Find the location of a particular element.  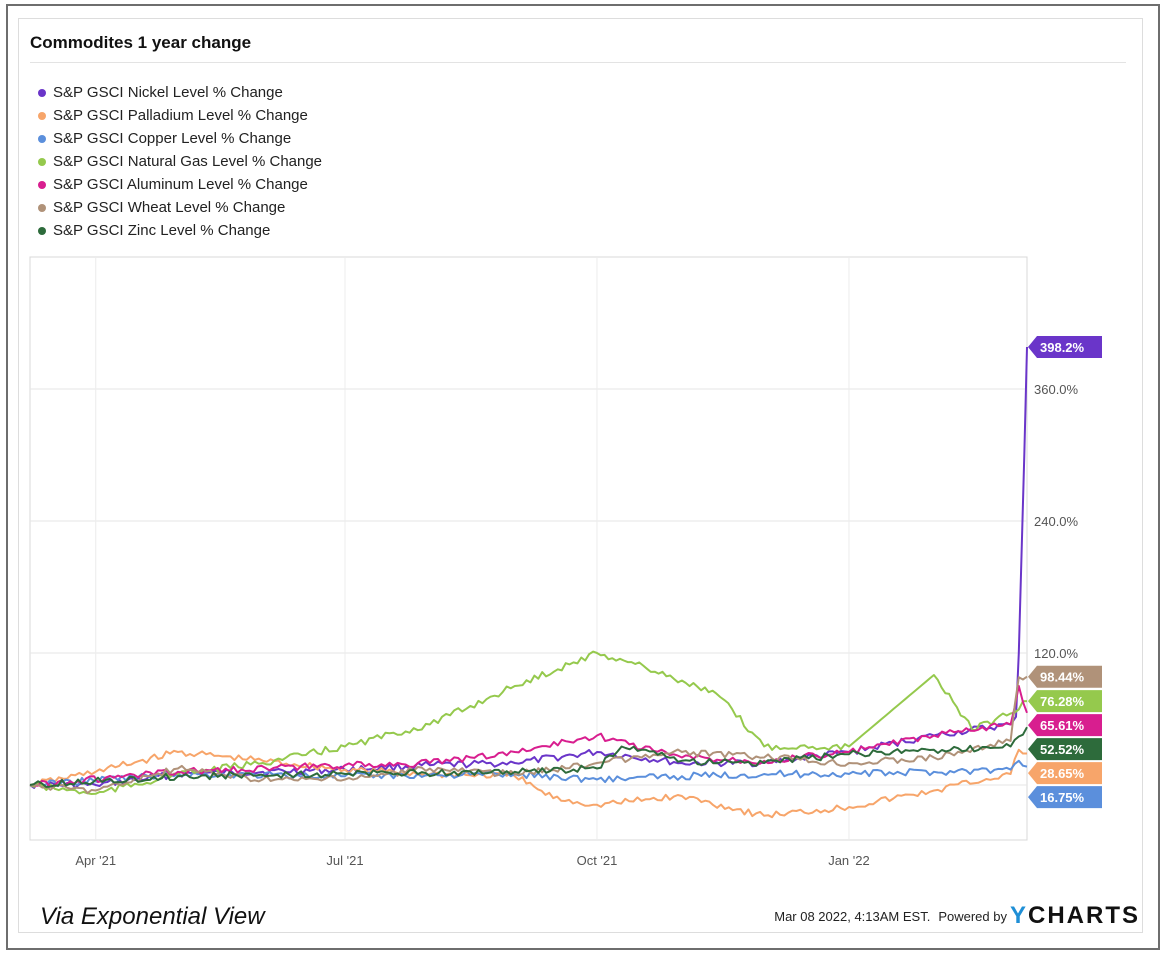

end-value-label: 16.75% is located at coordinates (1062, 797).